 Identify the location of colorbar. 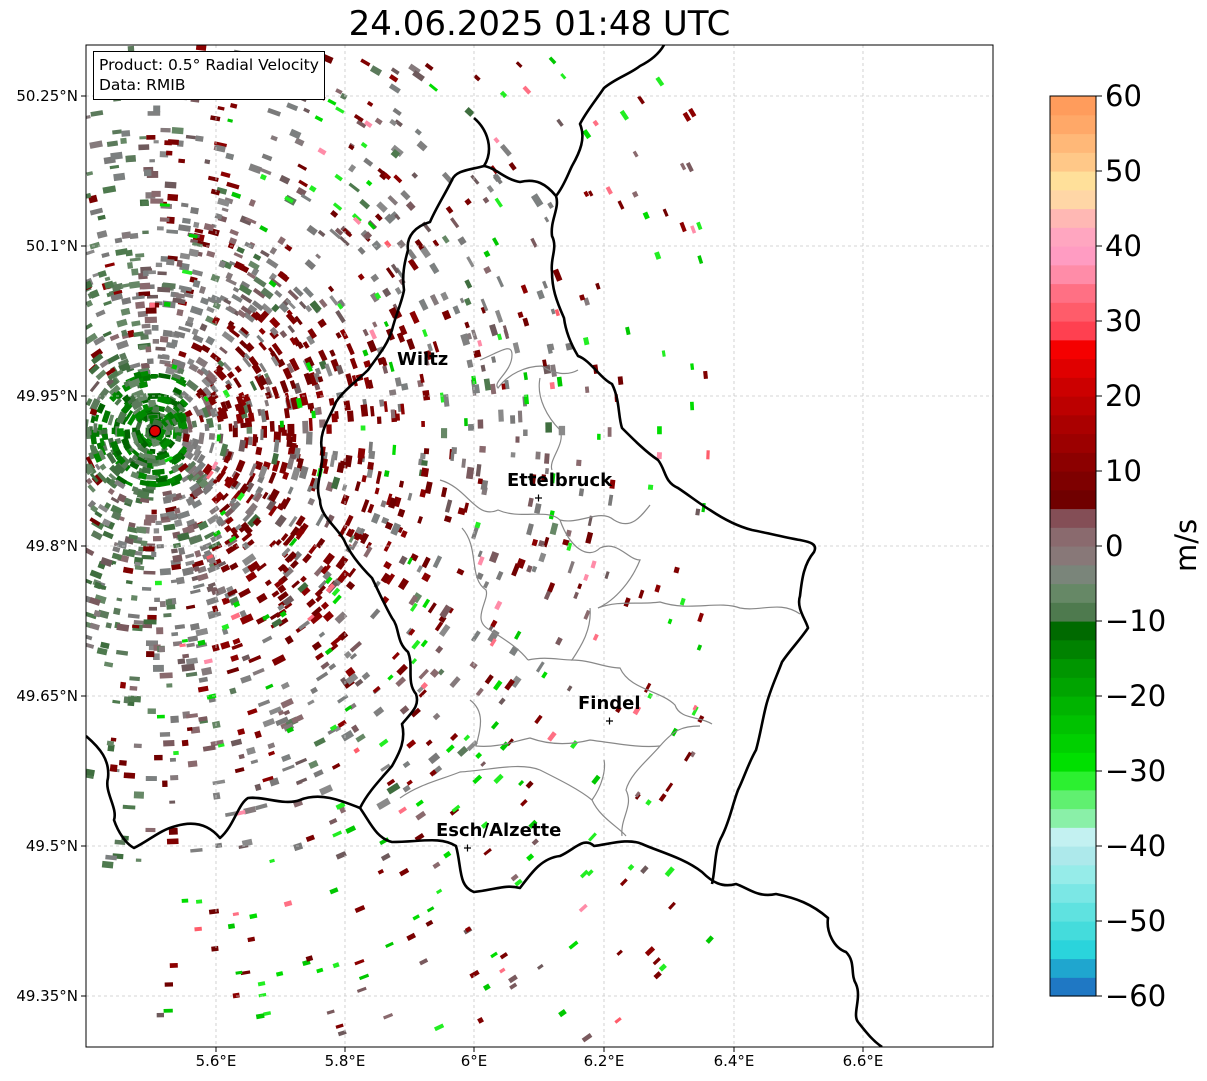
(1075, 546).